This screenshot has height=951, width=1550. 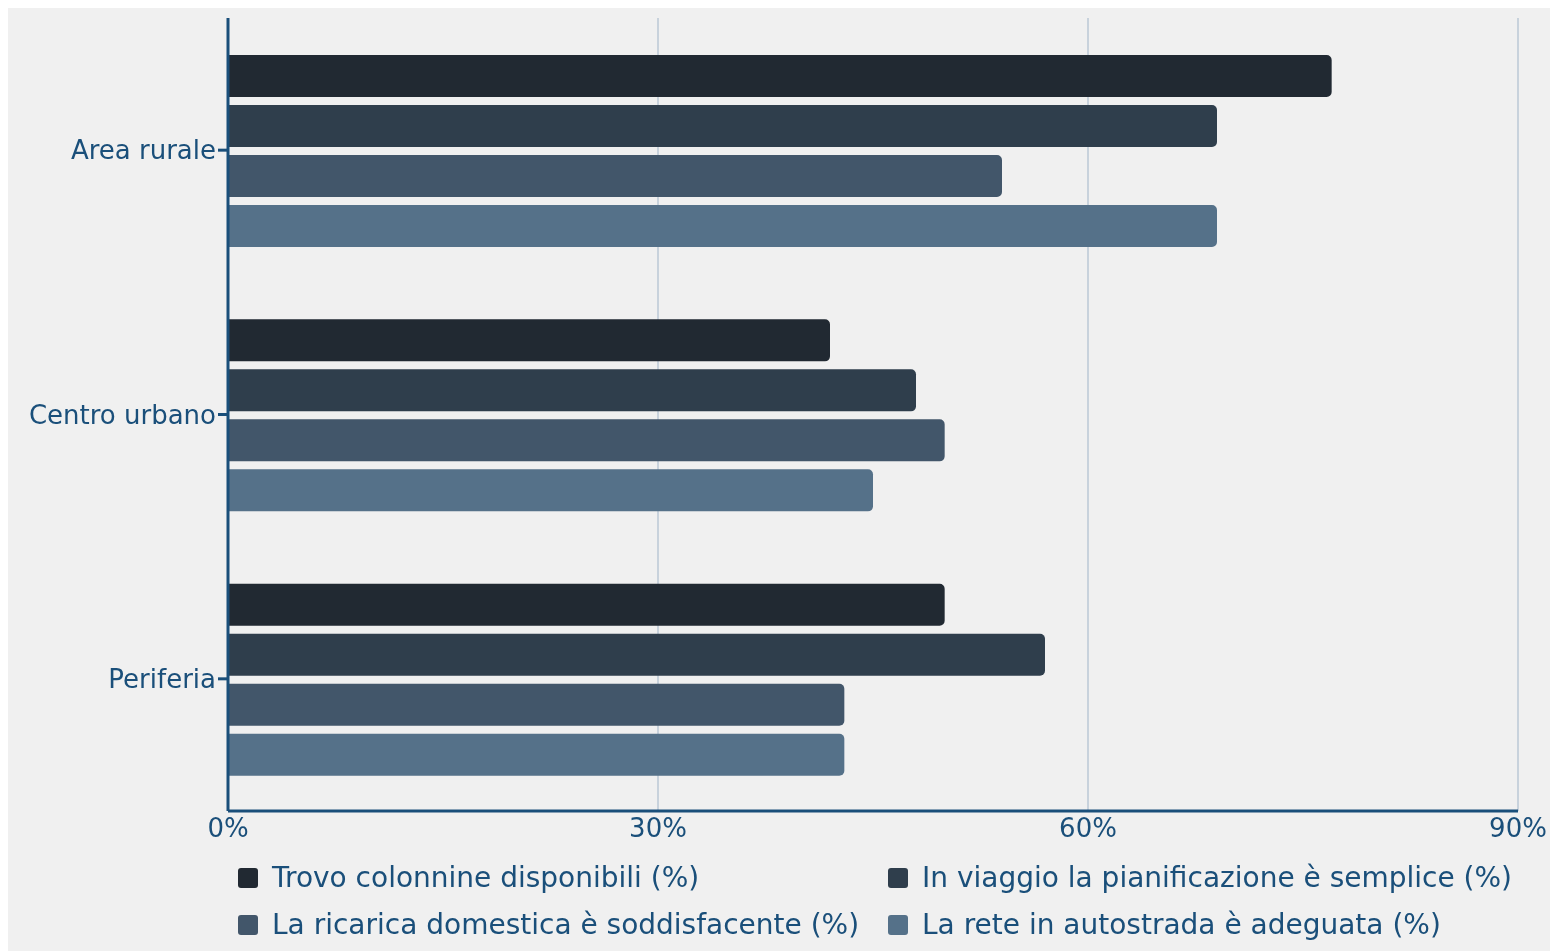 I want to click on x-tick-label: 30%, so click(x=658, y=828).